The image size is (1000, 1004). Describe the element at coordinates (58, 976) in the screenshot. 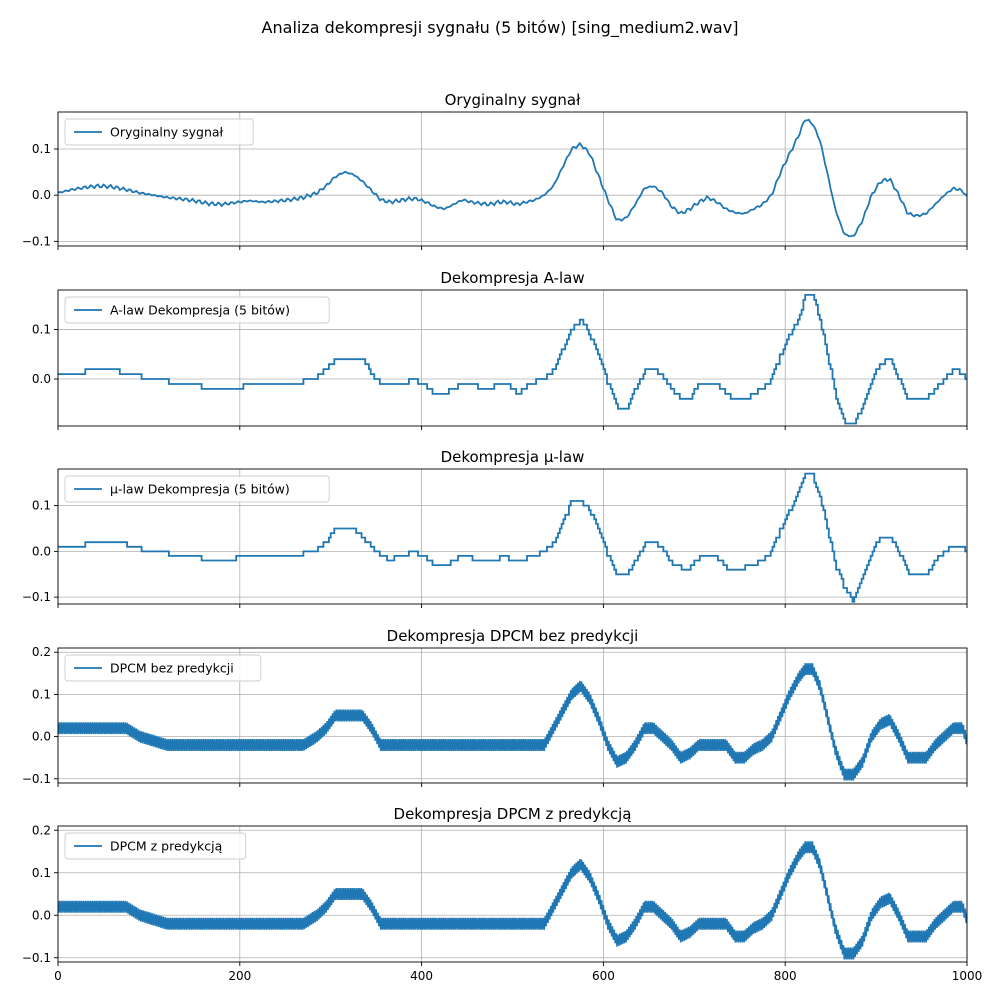

I see `x-tick-label: 0` at that location.